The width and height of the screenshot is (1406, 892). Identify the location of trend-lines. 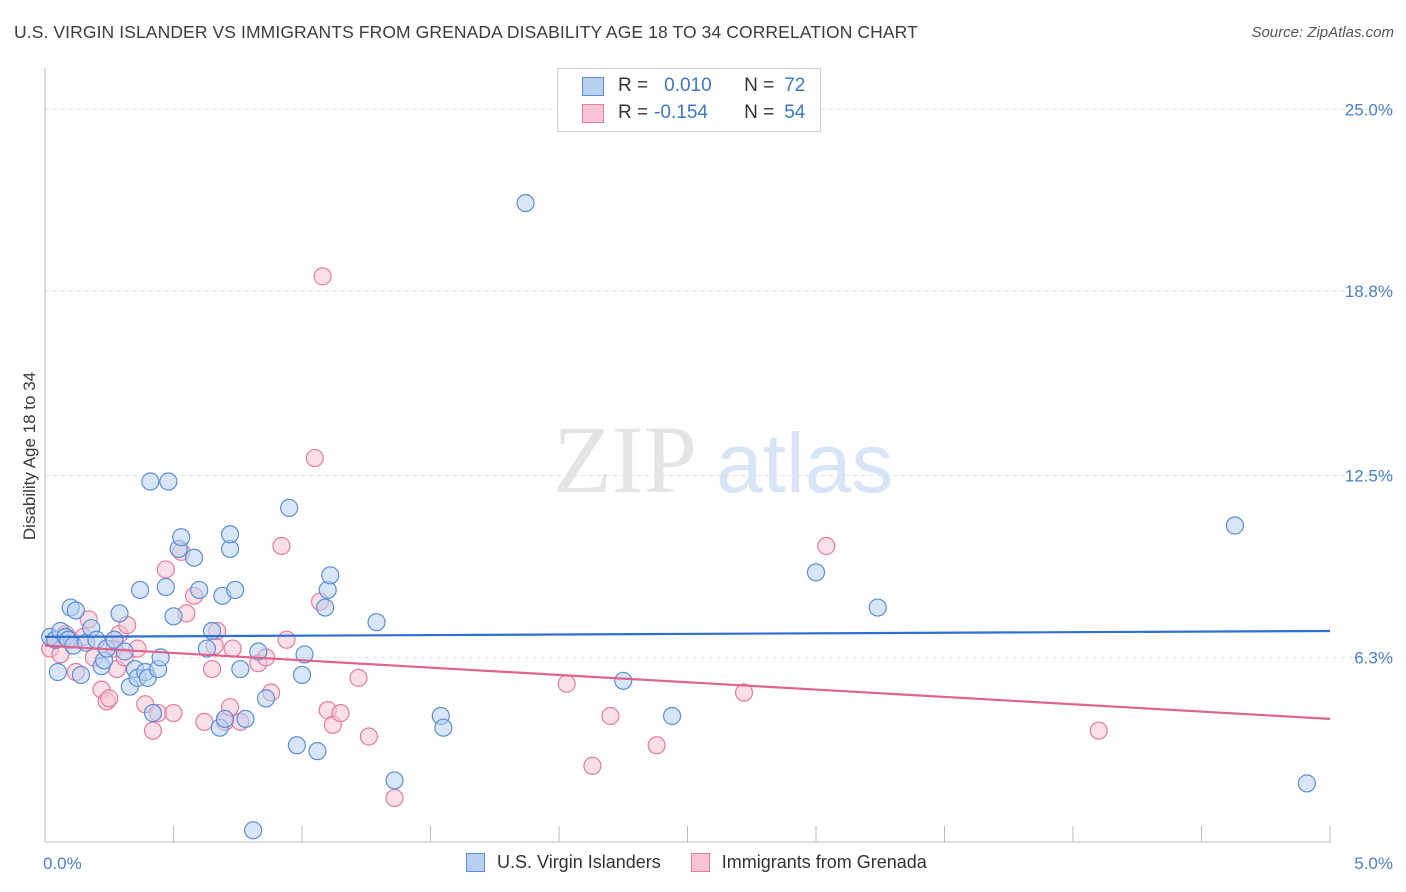
(687, 675).